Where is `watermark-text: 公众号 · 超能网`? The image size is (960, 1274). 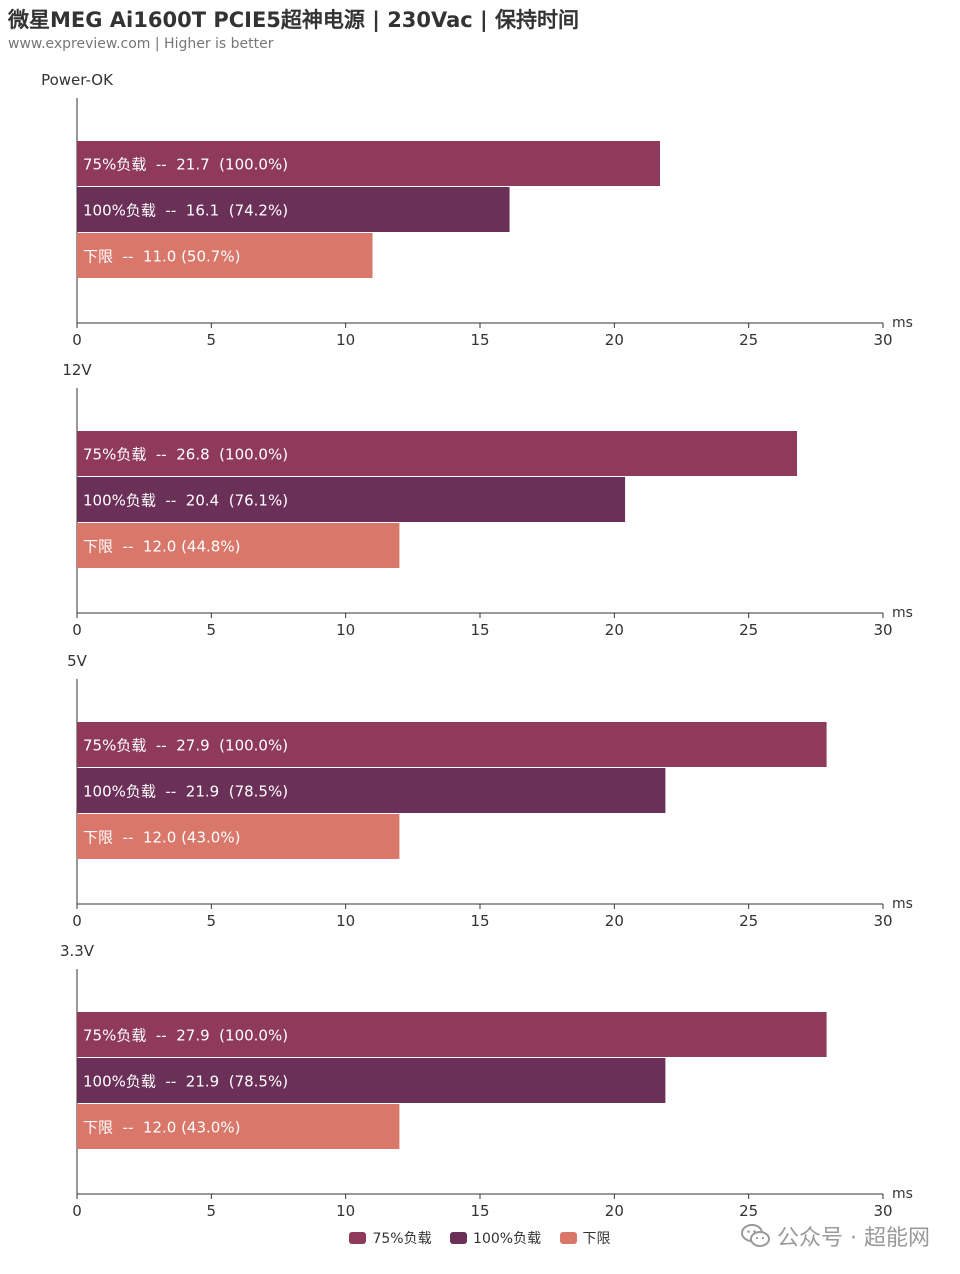
watermark-text: 公众号 · 超能网 is located at coordinates (853, 1238).